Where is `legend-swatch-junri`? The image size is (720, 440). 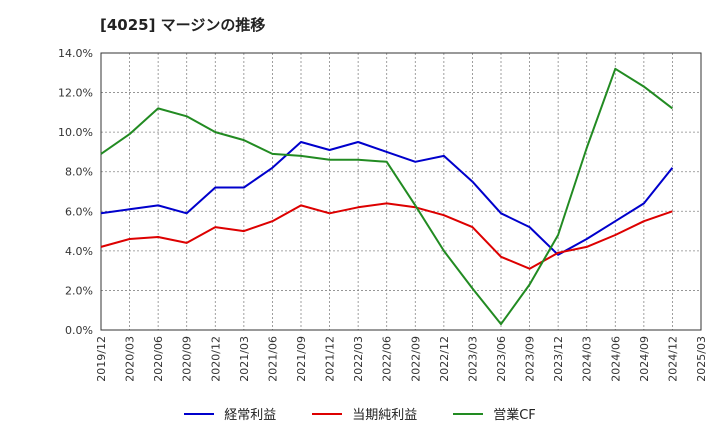
legend-swatch-junri is located at coordinates (327, 413).